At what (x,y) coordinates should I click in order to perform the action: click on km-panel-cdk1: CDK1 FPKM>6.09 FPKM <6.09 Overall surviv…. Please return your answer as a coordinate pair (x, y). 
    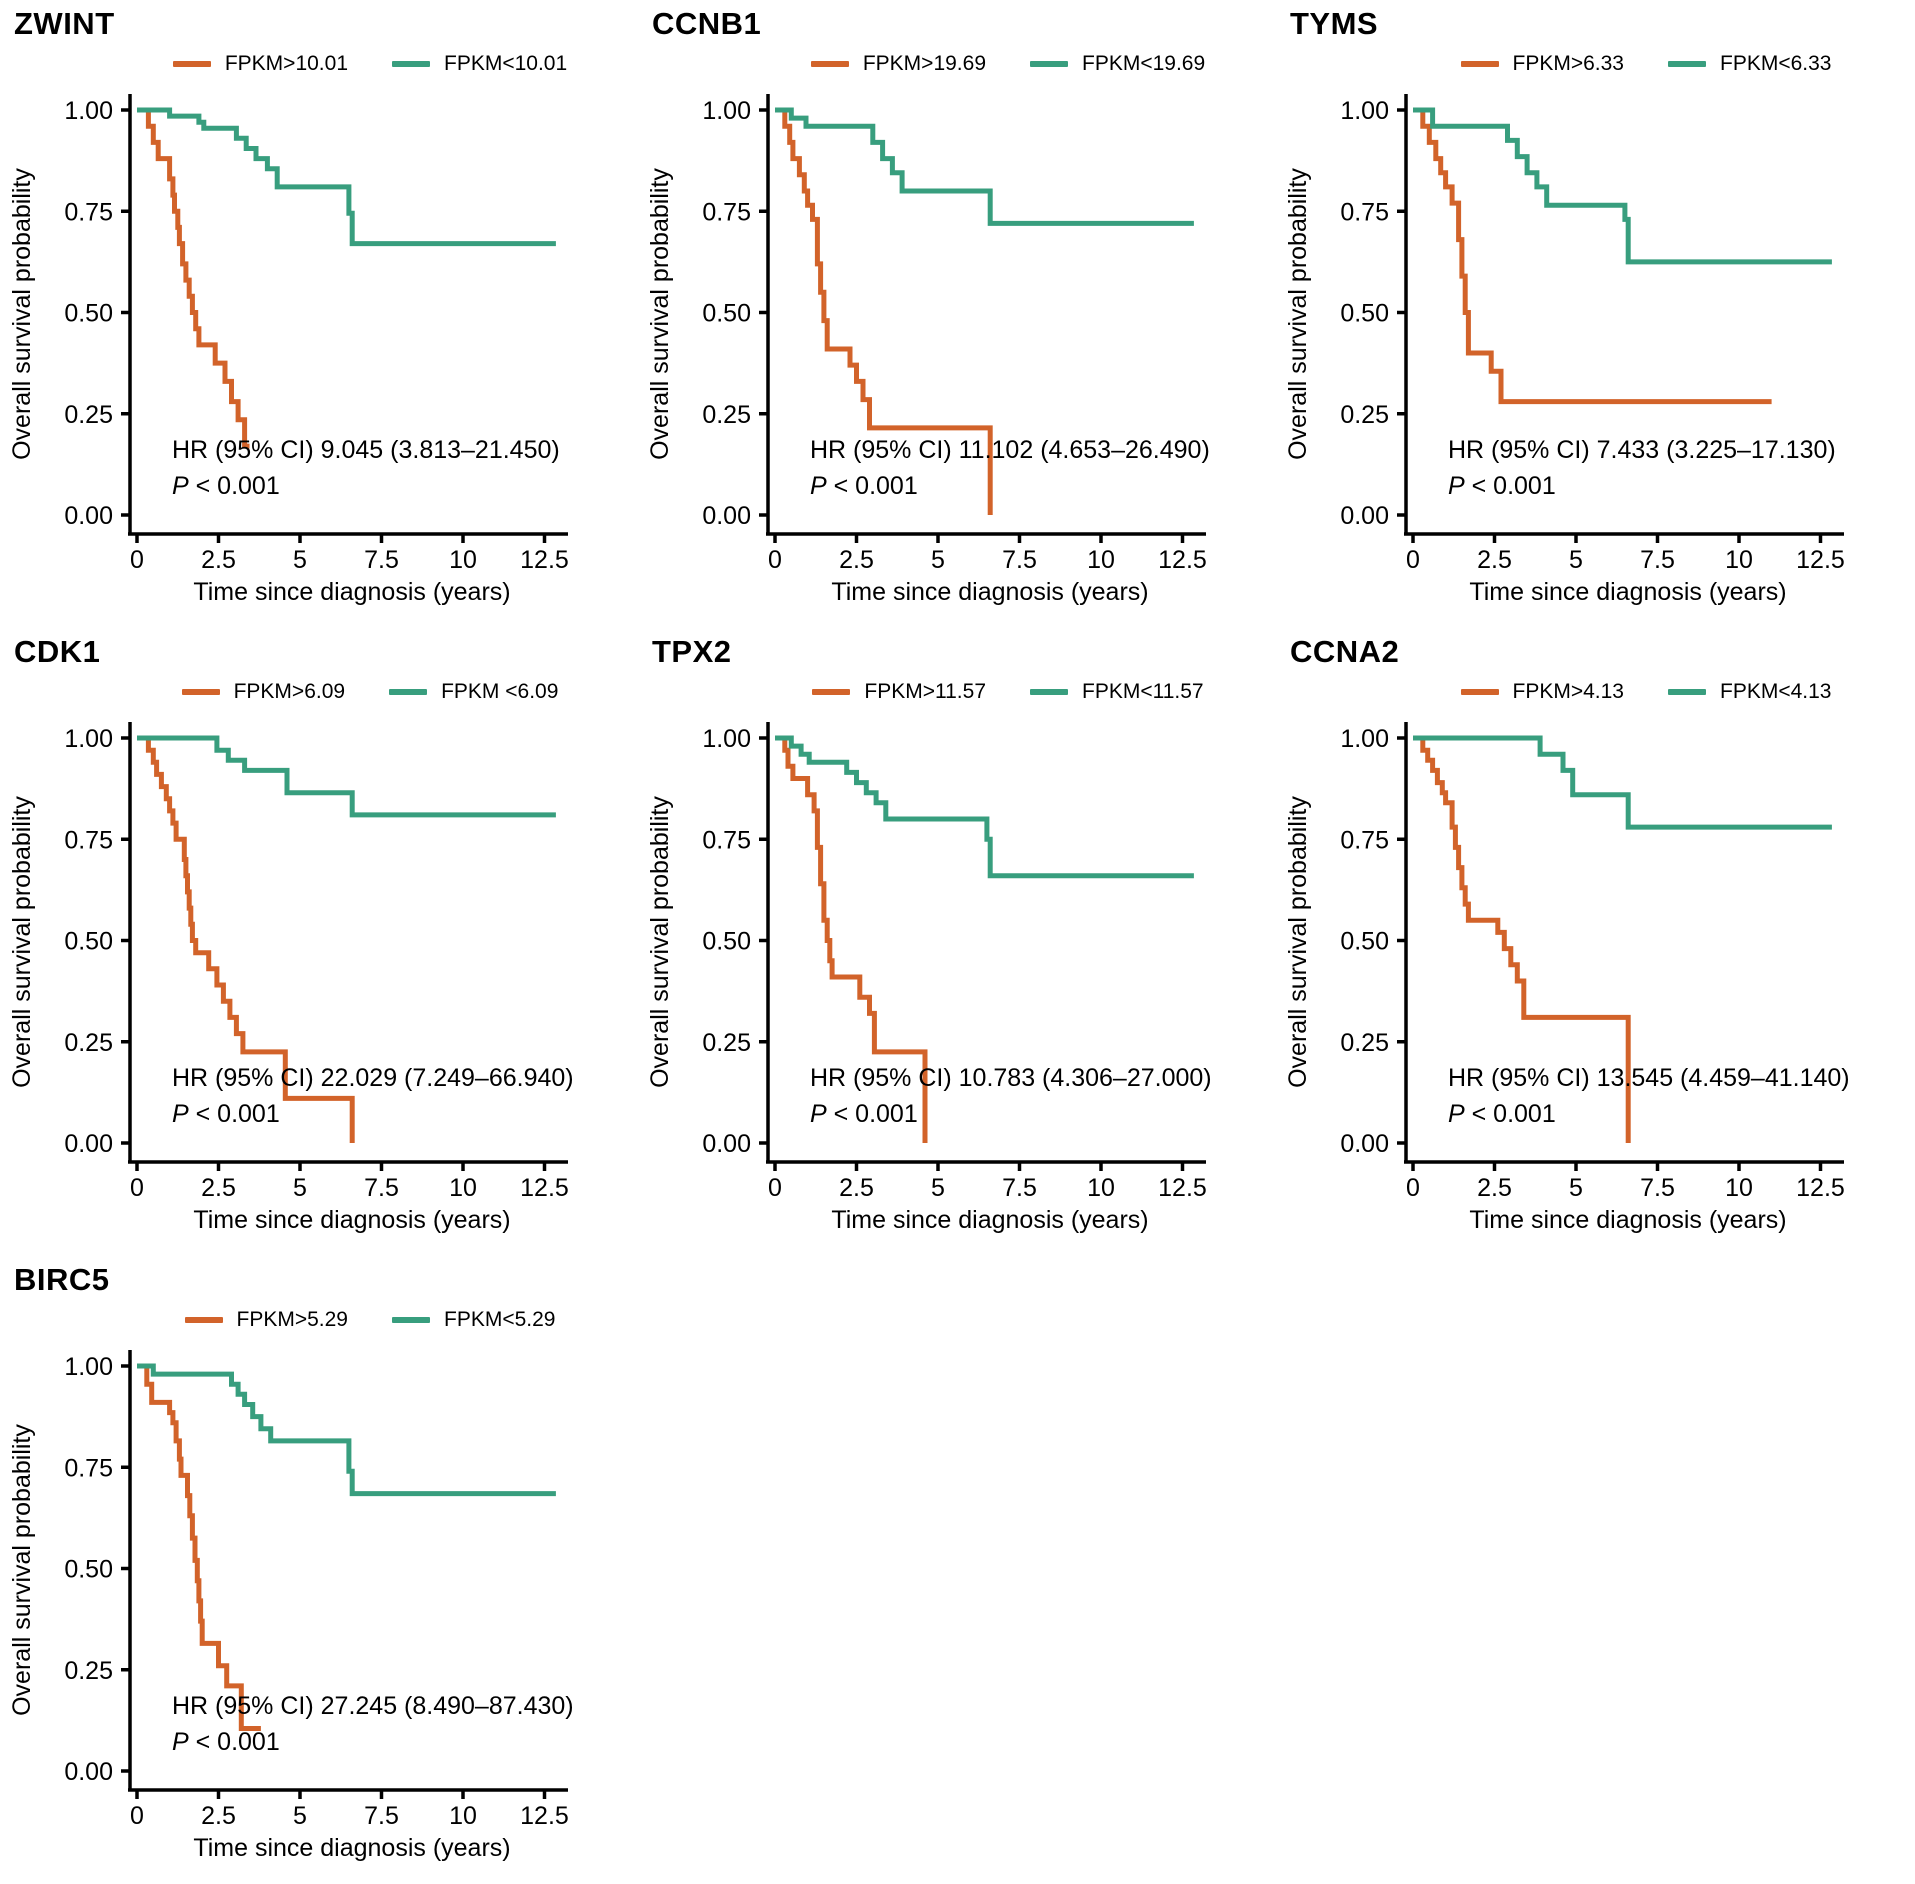
    Looking at the image, I should click on (319, 942).